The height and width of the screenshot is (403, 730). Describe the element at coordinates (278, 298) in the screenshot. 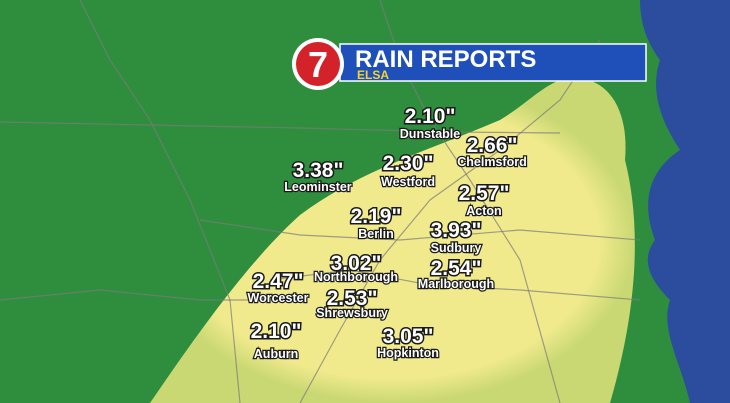

I see `town-name: Worcester` at that location.